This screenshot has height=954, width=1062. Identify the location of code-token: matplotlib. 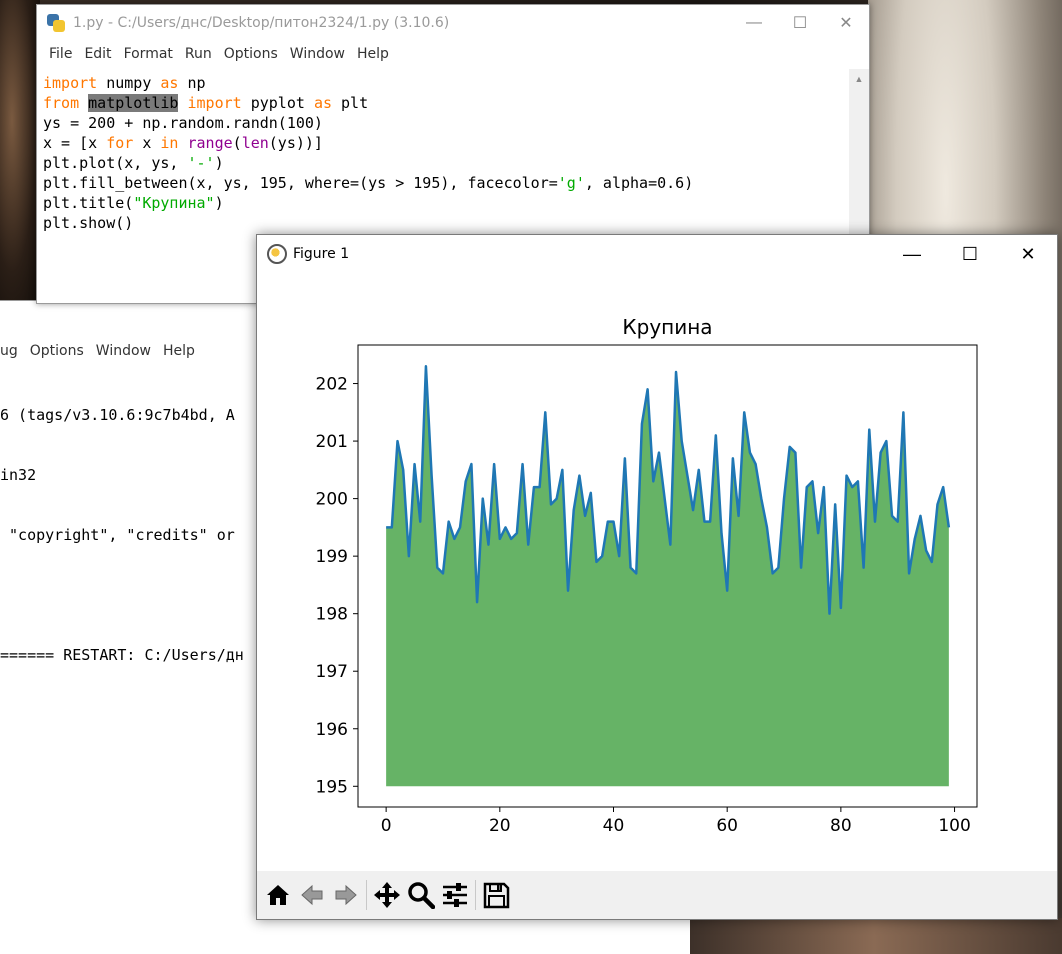
(133, 103).